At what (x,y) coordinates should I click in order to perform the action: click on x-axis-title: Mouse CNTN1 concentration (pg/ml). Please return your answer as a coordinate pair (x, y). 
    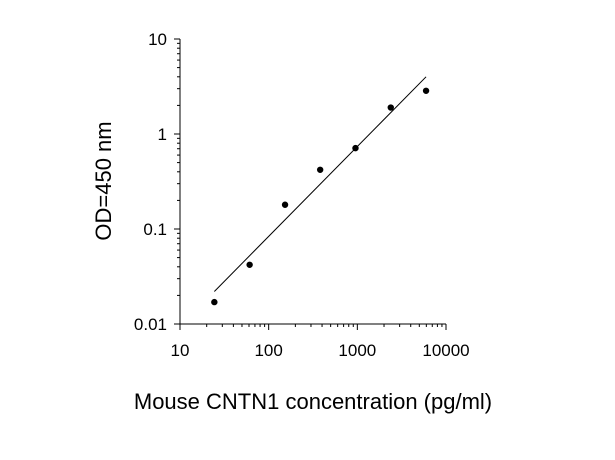
    Looking at the image, I should click on (313, 401).